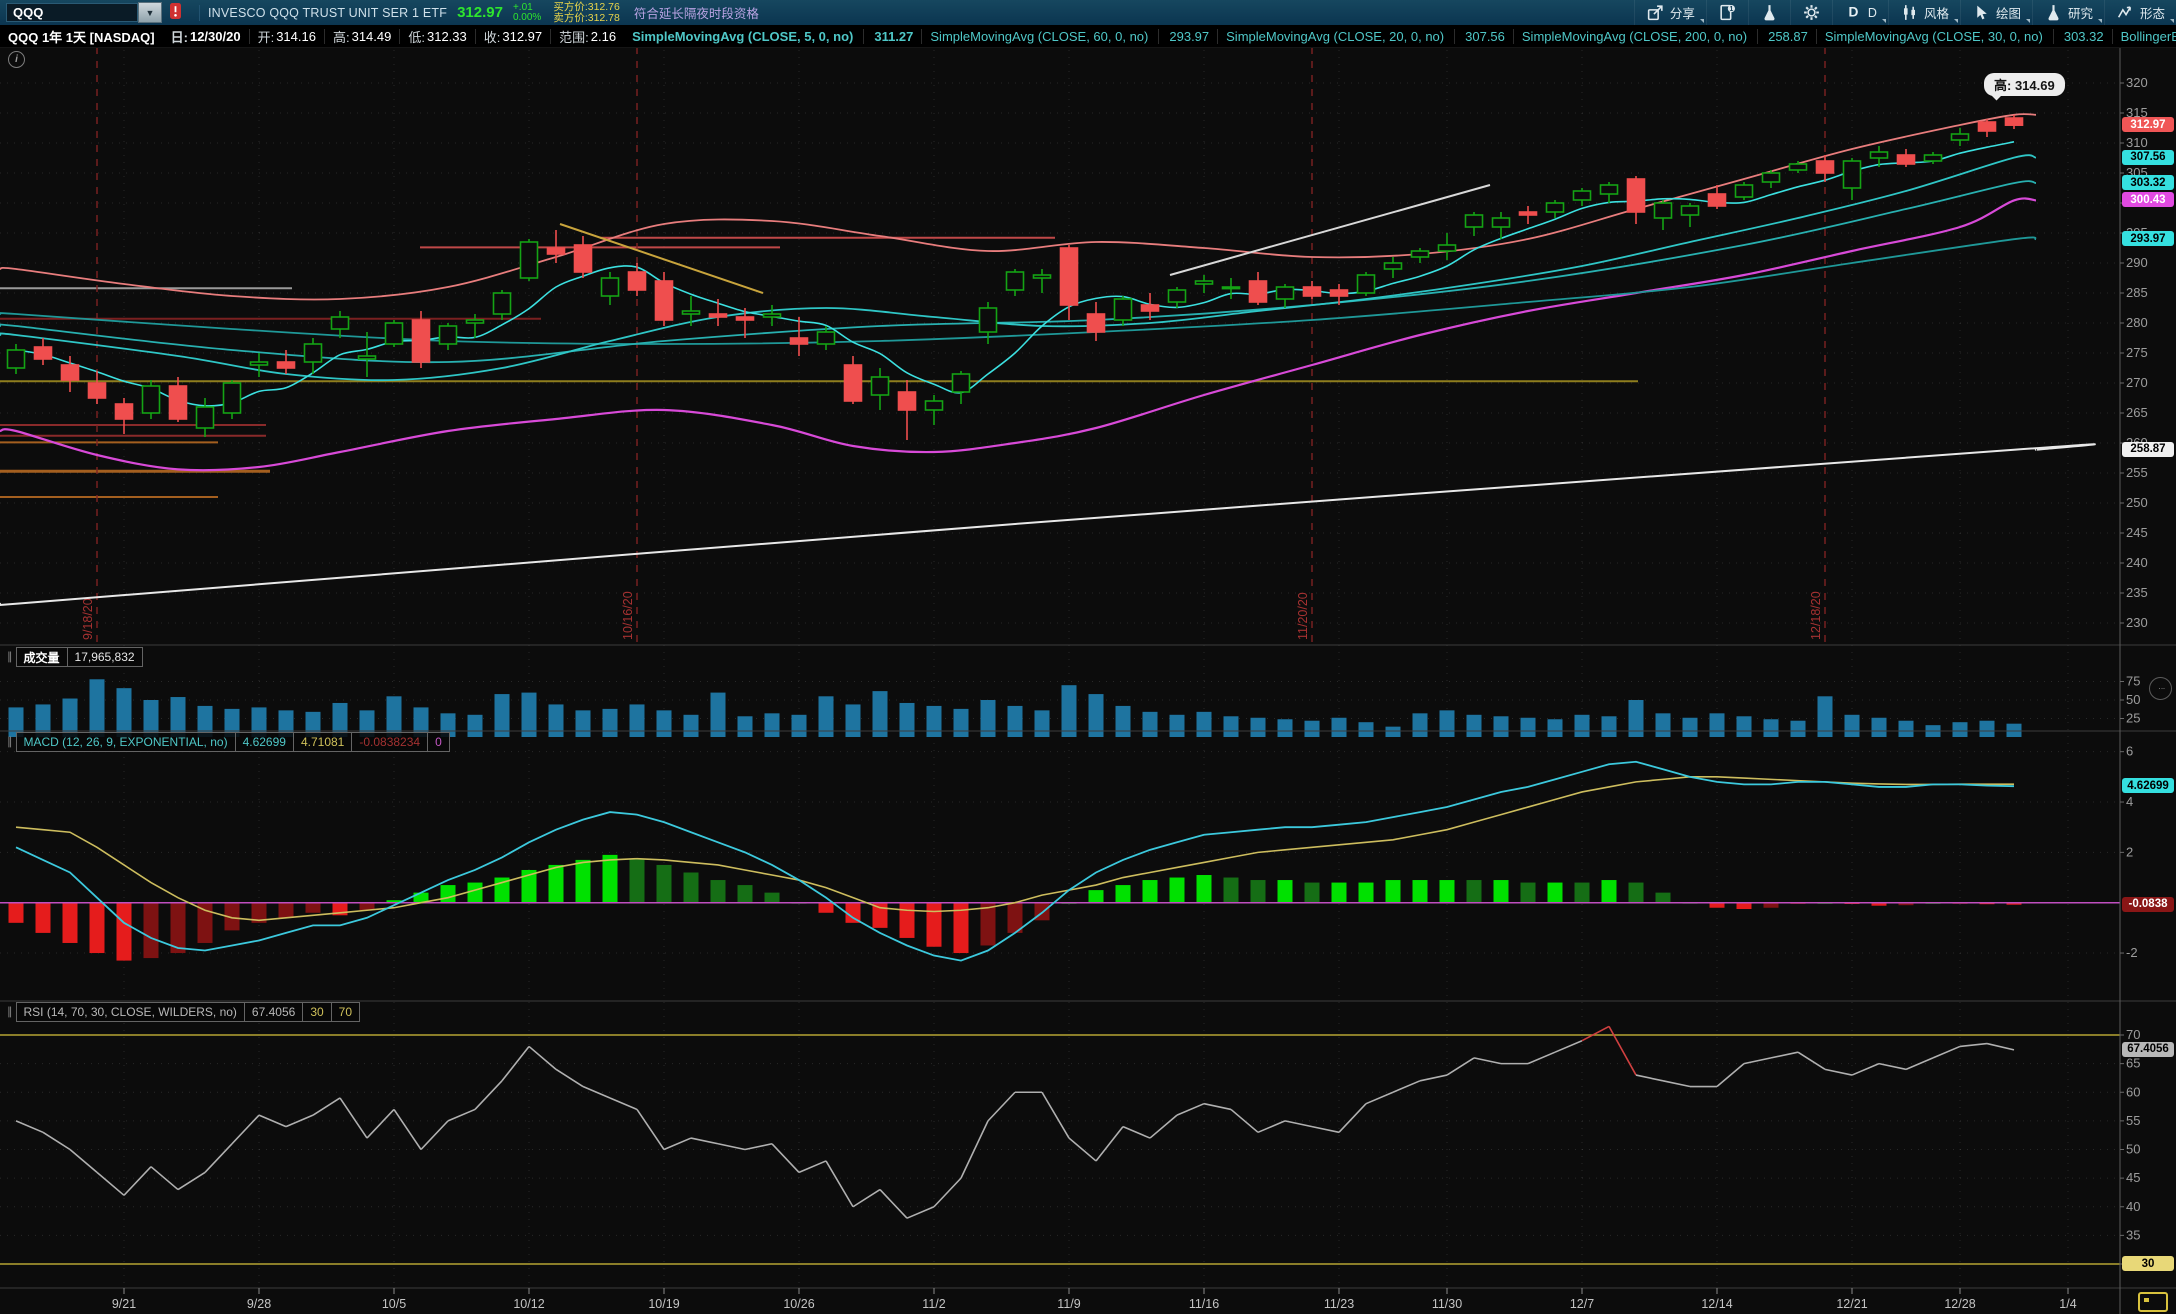  Describe the element at coordinates (199, 12) in the screenshot. I see `divider` at that location.